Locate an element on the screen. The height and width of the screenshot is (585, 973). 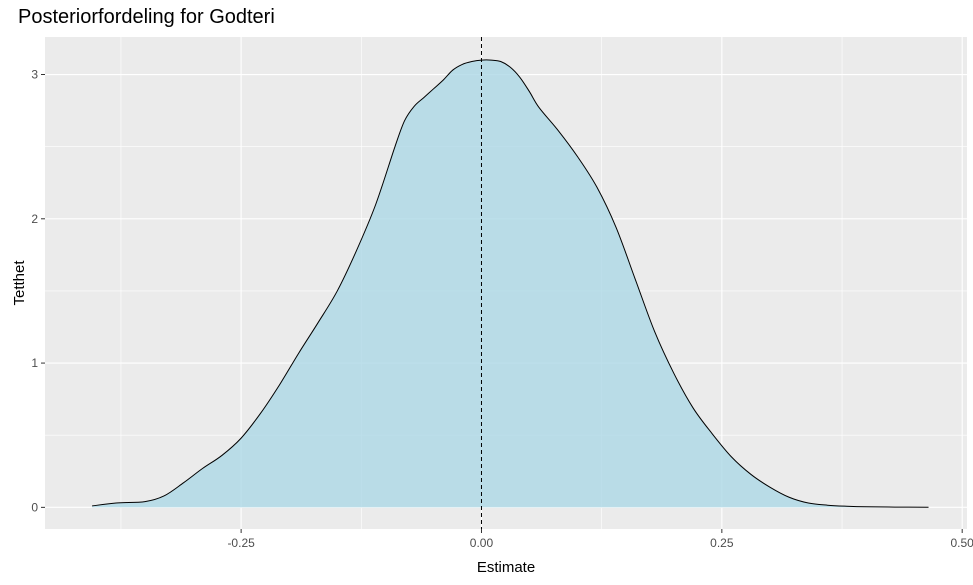
x-tick-label: 0.50 is located at coordinates (962, 543).